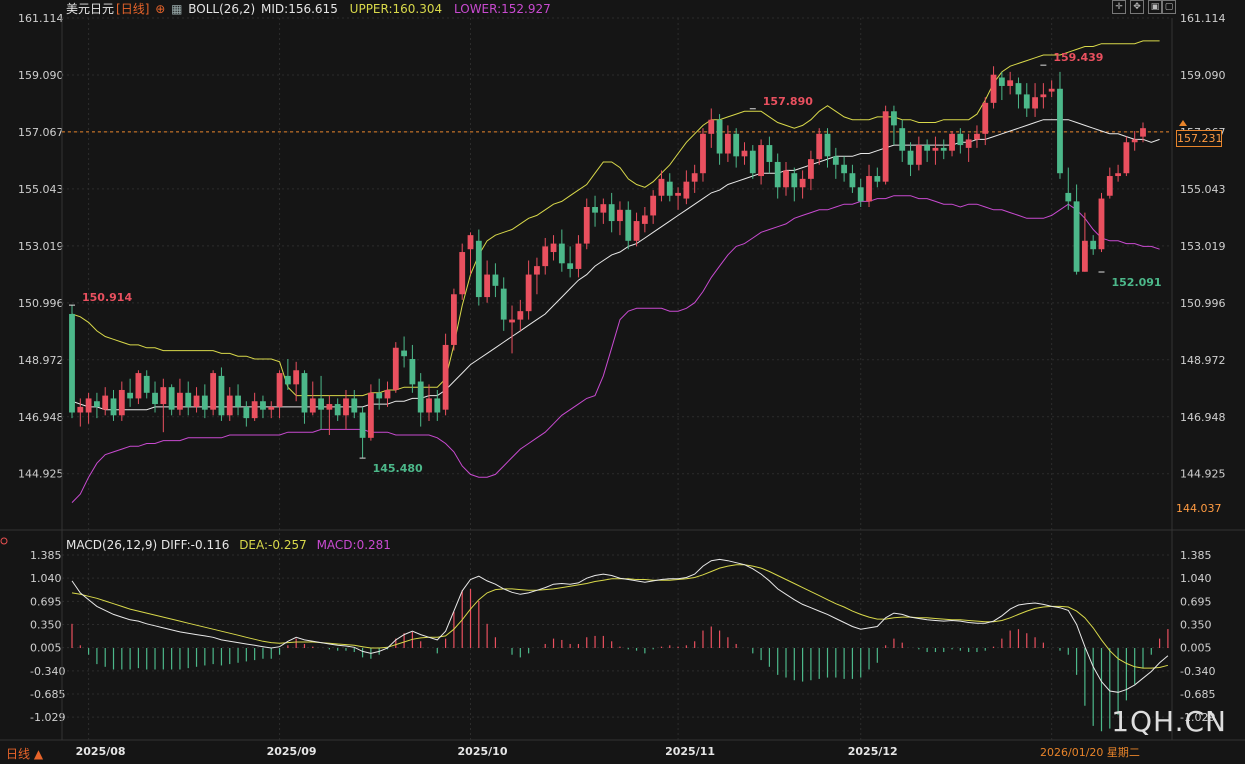 The width and height of the screenshot is (1245, 764). What do you see at coordinates (1155, 7) in the screenshot?
I see `maximize-icon: ▣` at bounding box center [1155, 7].